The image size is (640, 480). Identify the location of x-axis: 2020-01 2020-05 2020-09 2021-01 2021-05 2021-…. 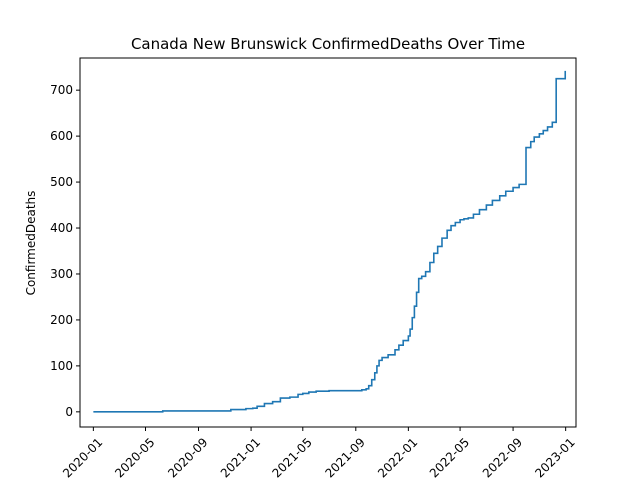
(319, 453).